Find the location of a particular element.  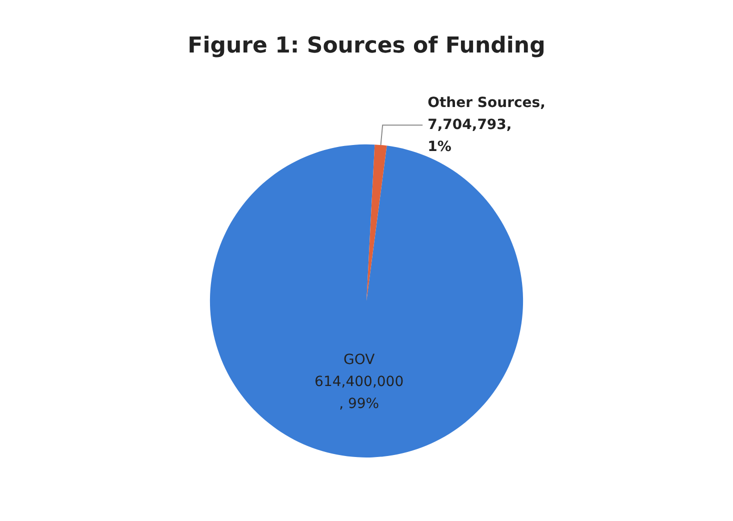

slice-label: Other Sources, 7,704,793, 1% is located at coordinates (487, 125).